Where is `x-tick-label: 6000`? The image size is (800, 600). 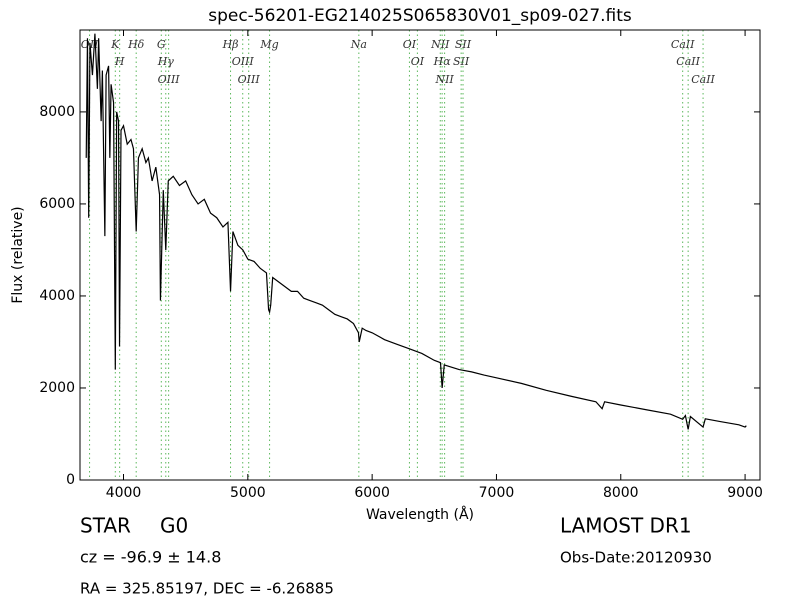
x-tick-label: 6000 is located at coordinates (372, 493).